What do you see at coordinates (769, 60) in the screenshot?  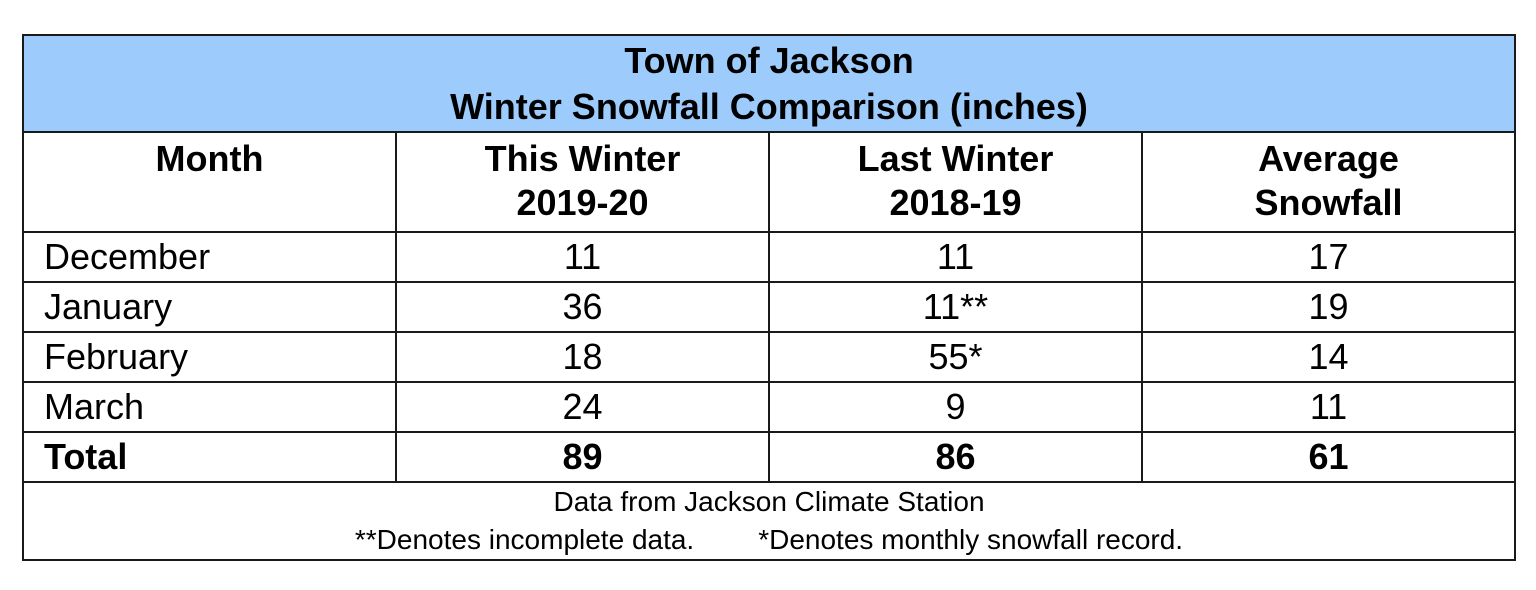 I see `title-line-1: Town of Jackson` at bounding box center [769, 60].